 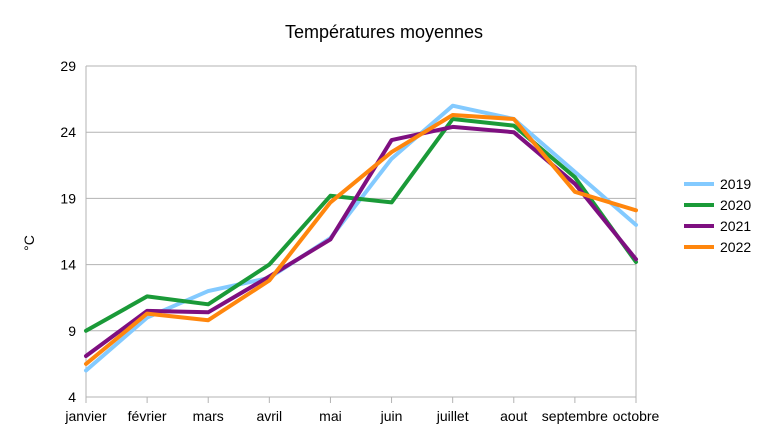 What do you see at coordinates (735, 247) in the screenshot?
I see `legend-label: 2022` at bounding box center [735, 247].